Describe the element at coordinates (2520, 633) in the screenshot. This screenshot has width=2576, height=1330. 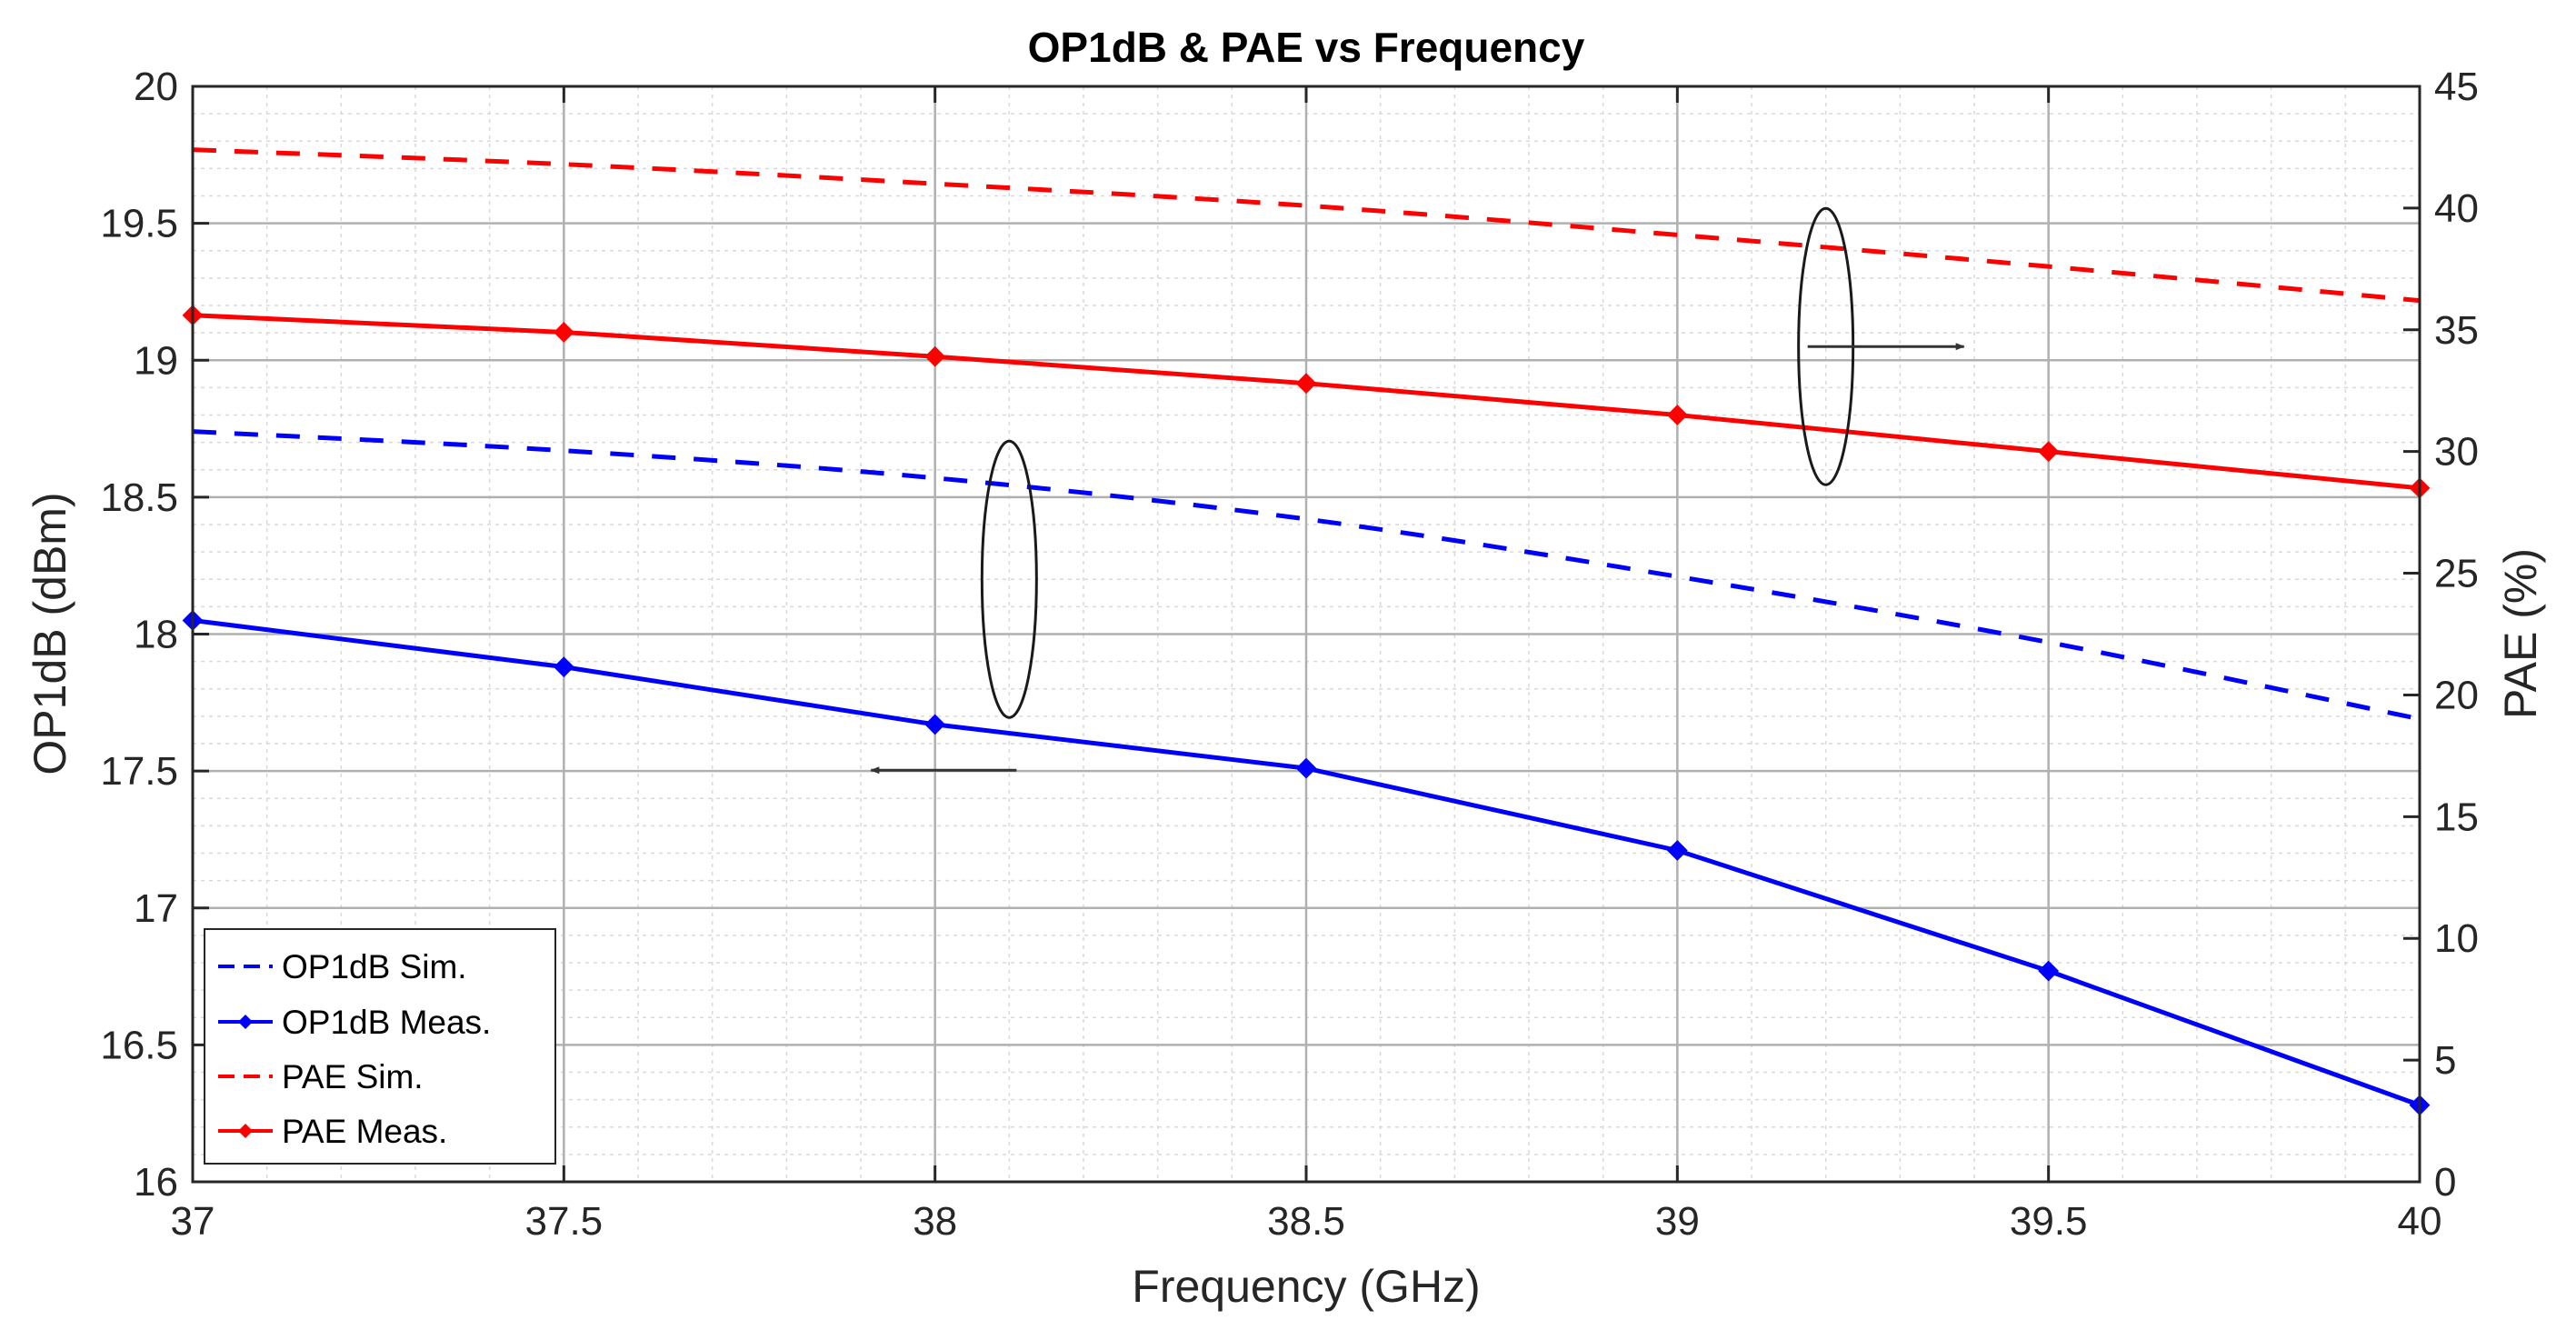
I see `y-axis-label-right: PAE (%)` at that location.